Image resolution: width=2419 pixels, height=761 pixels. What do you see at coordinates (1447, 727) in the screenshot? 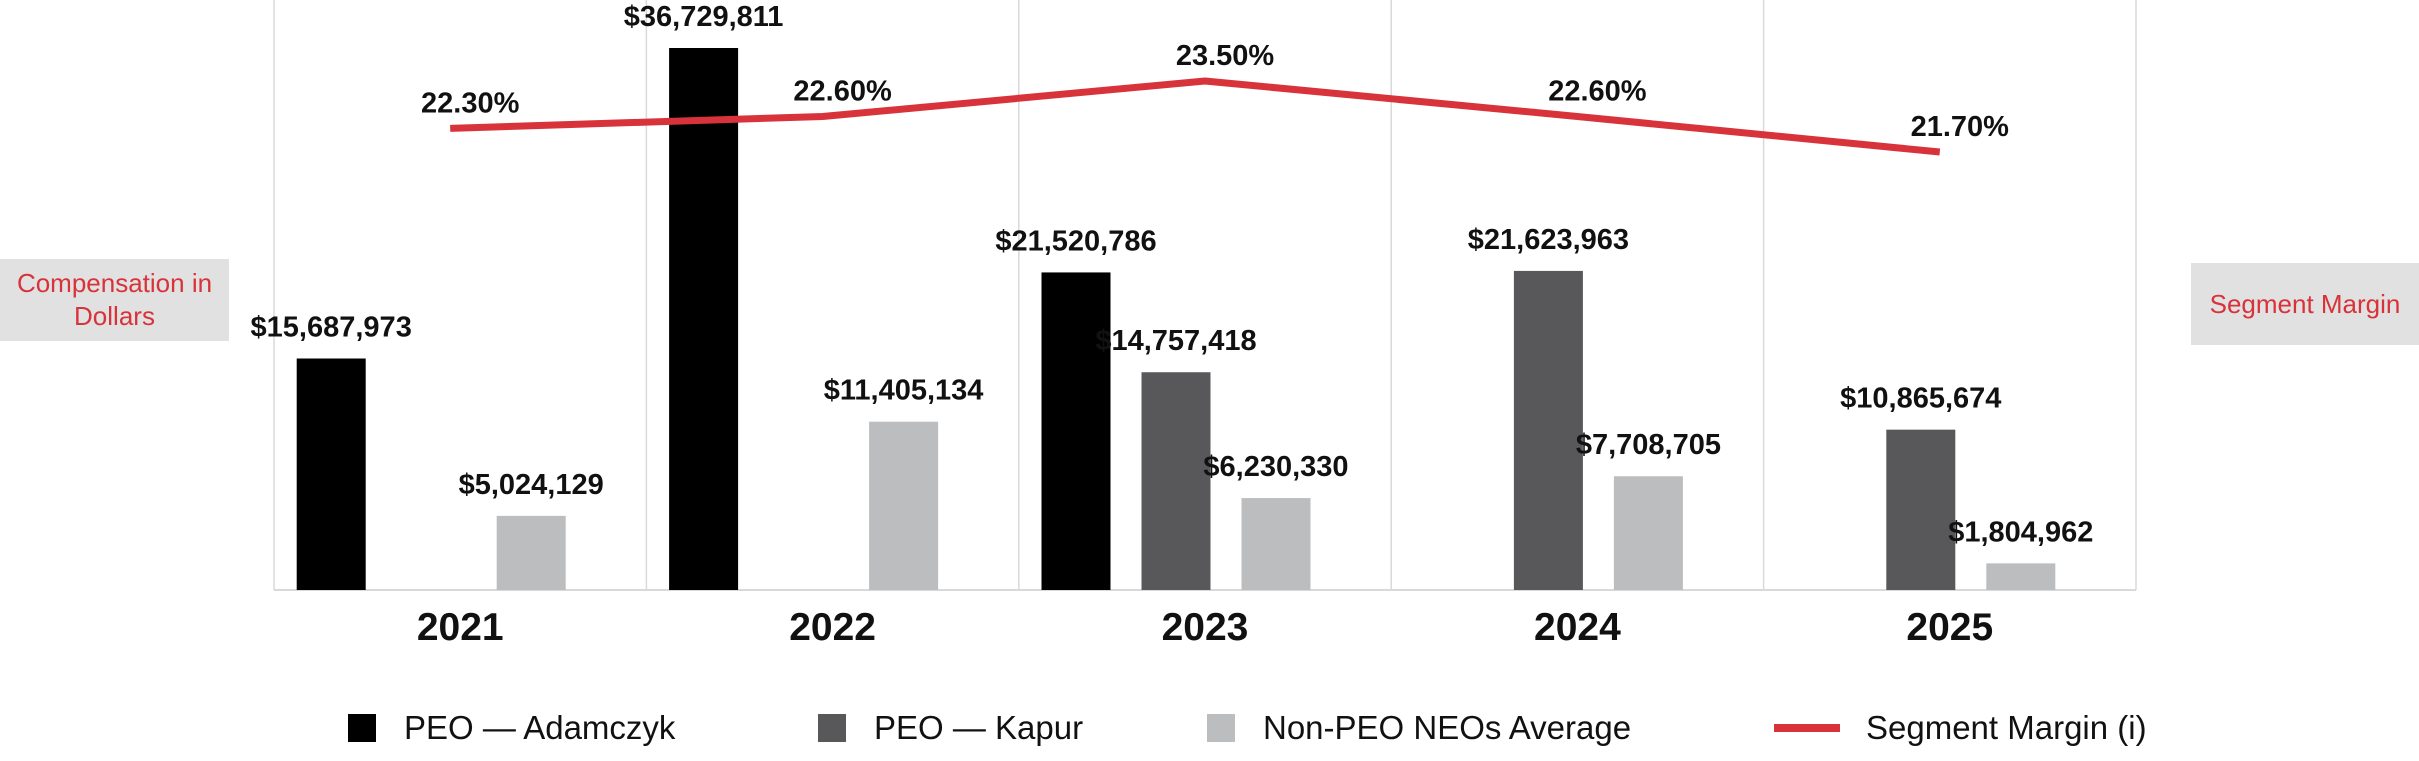
I see `legend-label-non-peo: Non-PEO NEOs Average` at bounding box center [1447, 727].